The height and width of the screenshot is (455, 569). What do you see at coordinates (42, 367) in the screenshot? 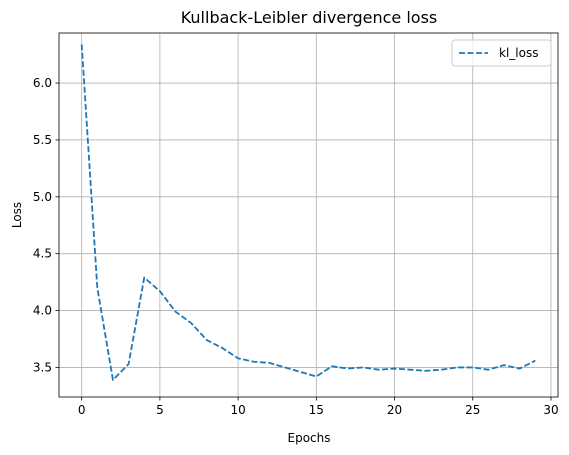
I see `y-tick-label: 3.5` at bounding box center [42, 367].